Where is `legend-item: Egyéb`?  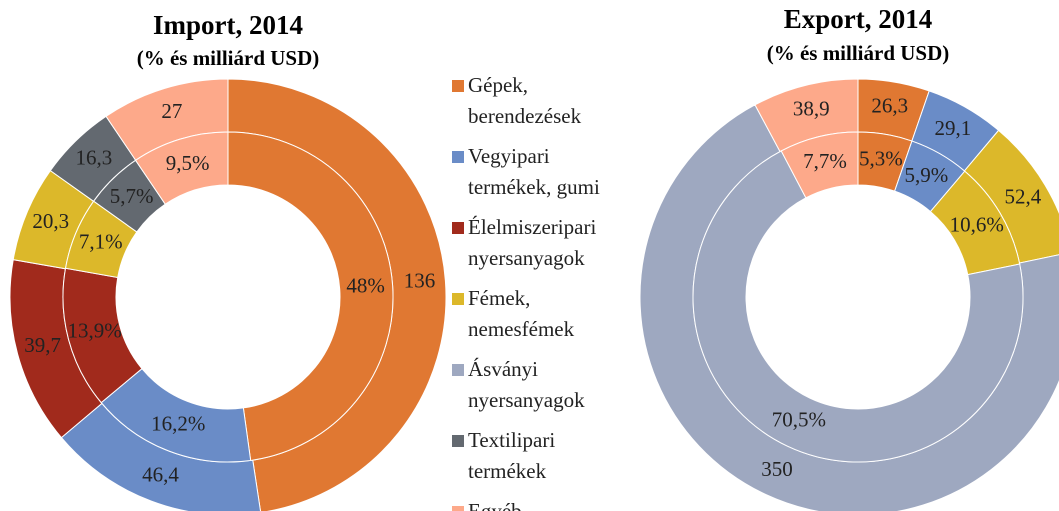 legend-item: Egyéb is located at coordinates (530, 503).